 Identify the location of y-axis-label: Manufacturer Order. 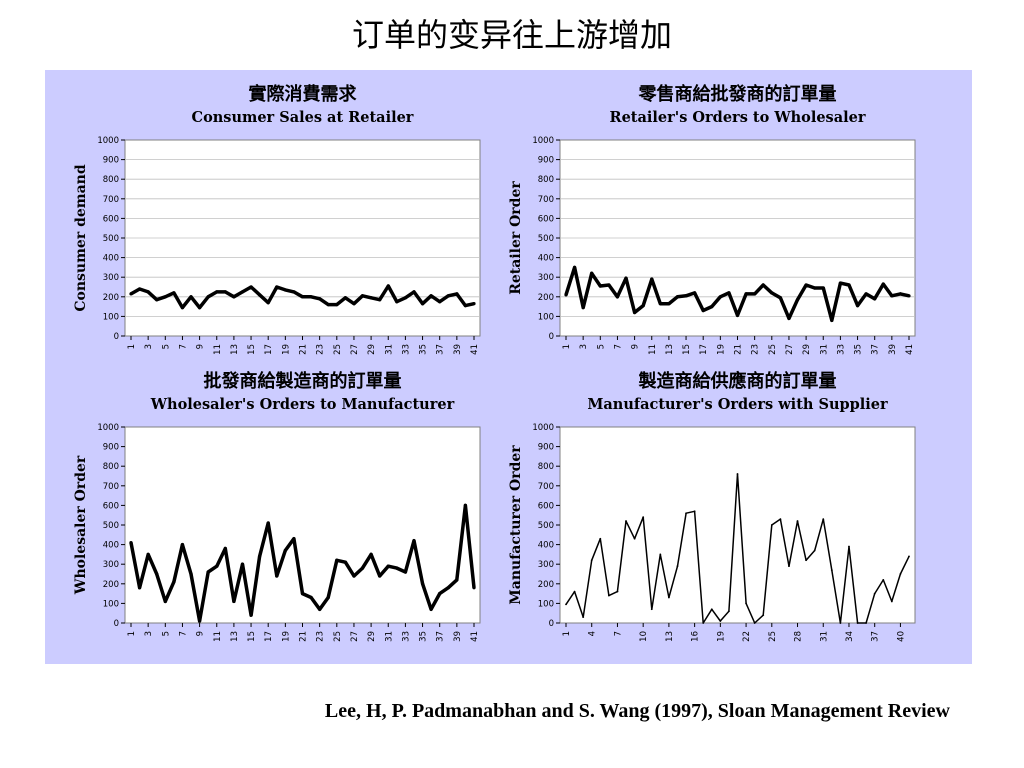
(516, 525).